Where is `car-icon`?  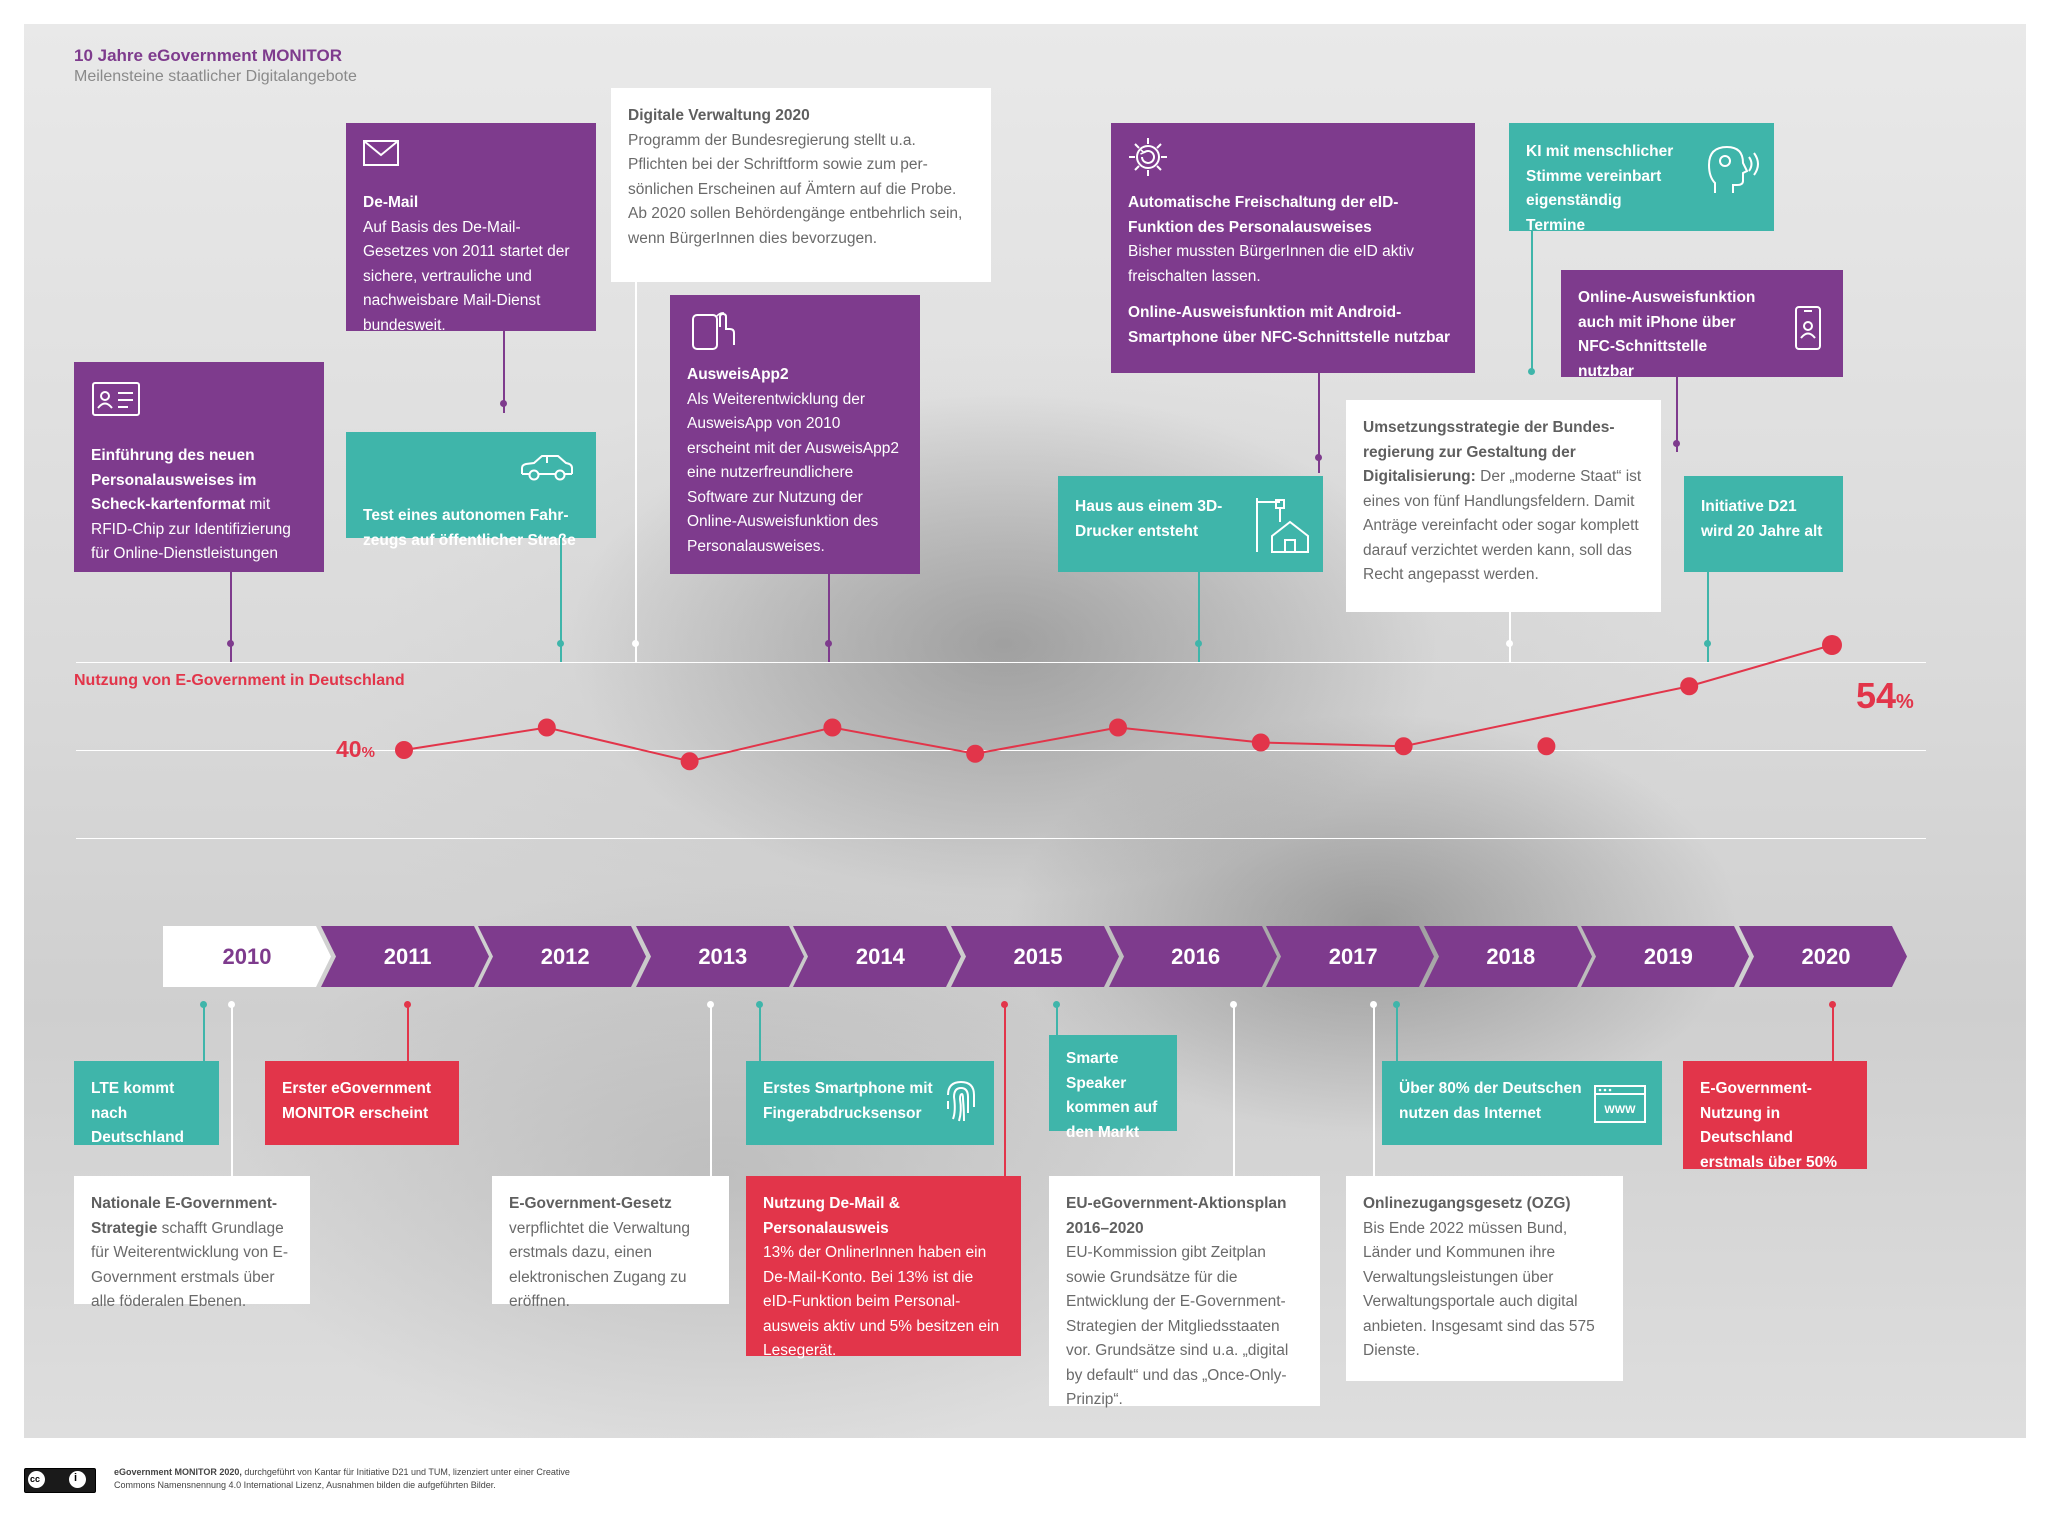
car-icon is located at coordinates (547, 468).